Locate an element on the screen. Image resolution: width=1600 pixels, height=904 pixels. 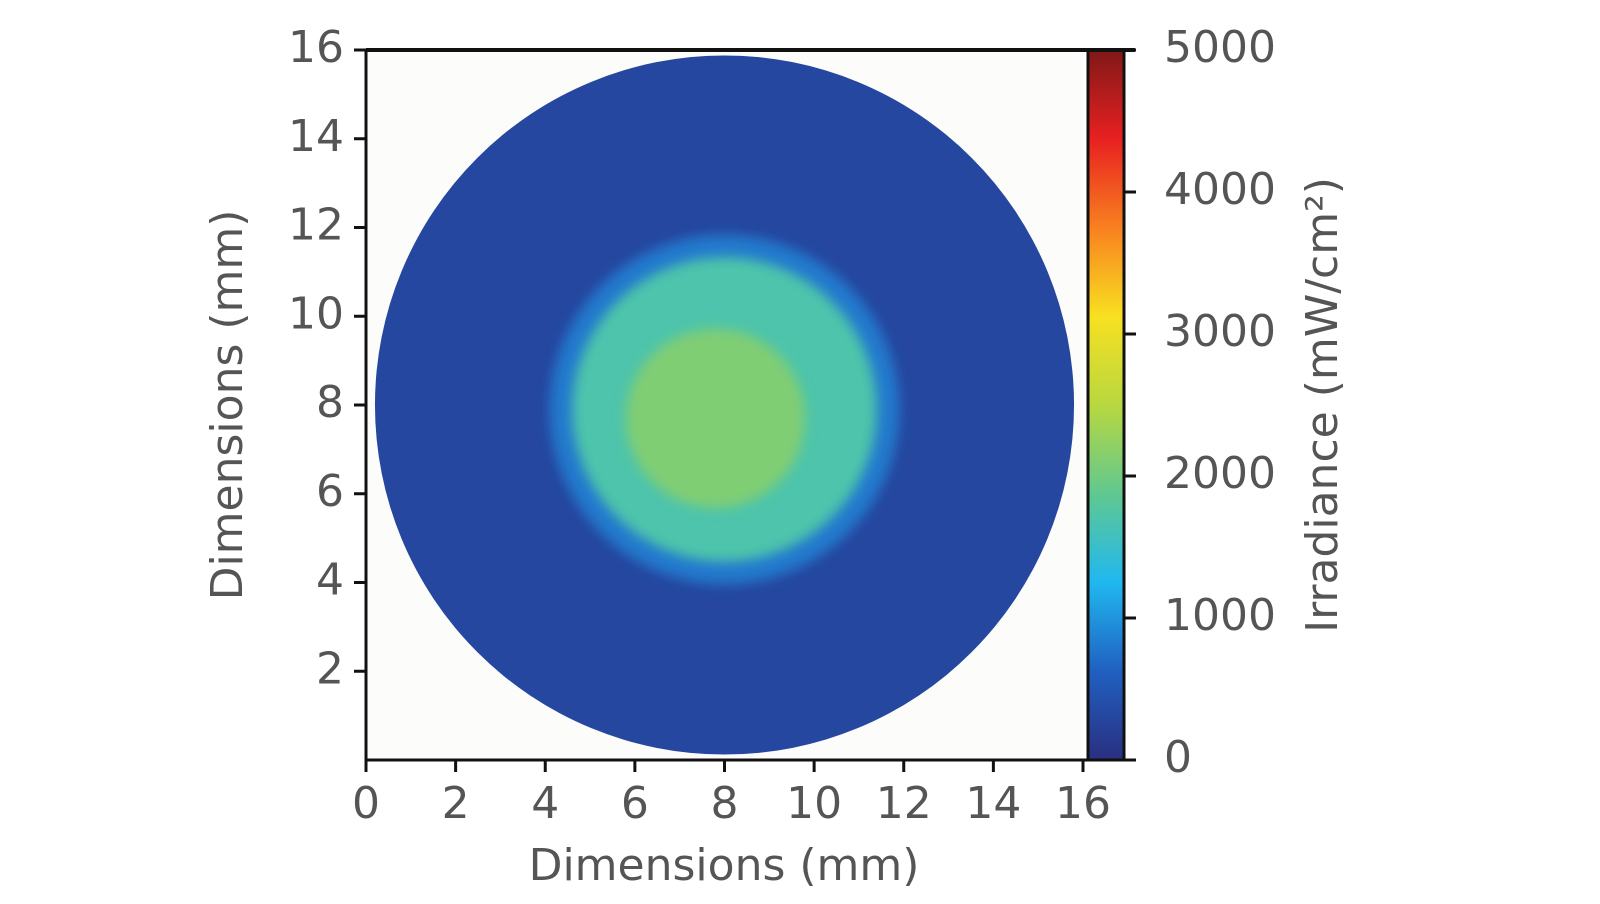
y-tick-label: 2 is located at coordinates (330, 668).